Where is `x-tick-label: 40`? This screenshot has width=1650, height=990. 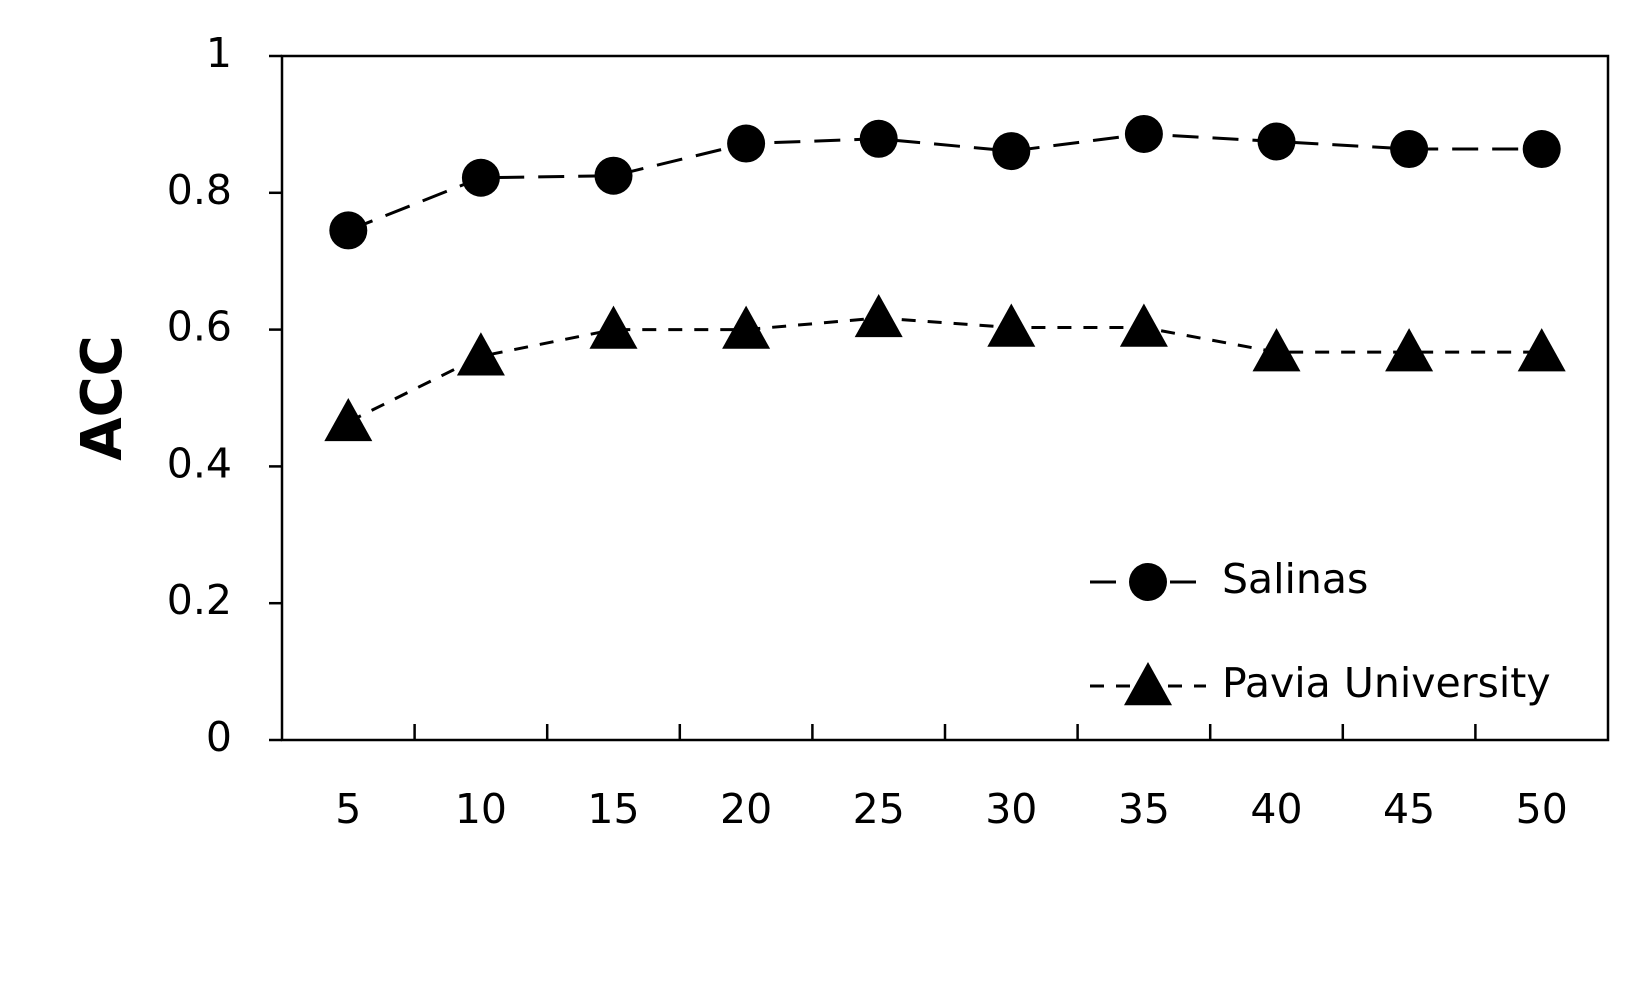 x-tick-label: 40 is located at coordinates (1276, 809).